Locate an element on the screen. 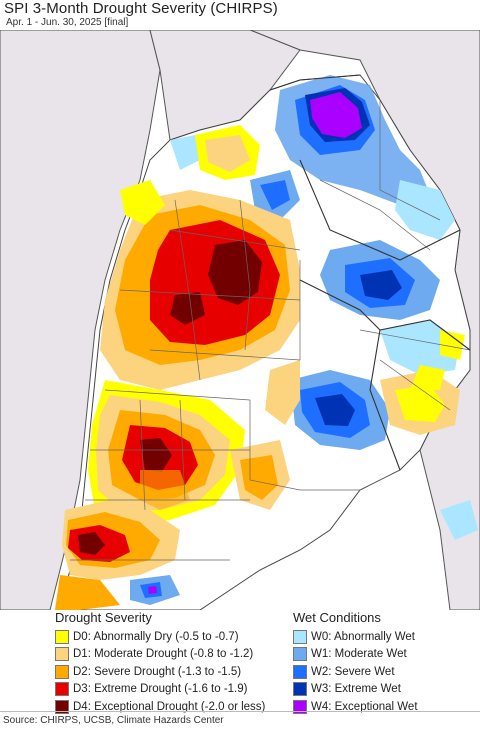 This screenshot has width=480, height=730. legend-item-d3: D3: Extreme Drought (-1.6 to -1.9) is located at coordinates (160, 690).